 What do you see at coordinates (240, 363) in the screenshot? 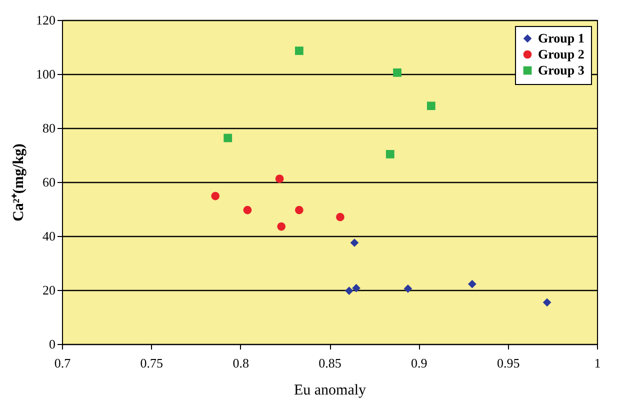
I see `x-tick-label: 0.8` at bounding box center [240, 363].